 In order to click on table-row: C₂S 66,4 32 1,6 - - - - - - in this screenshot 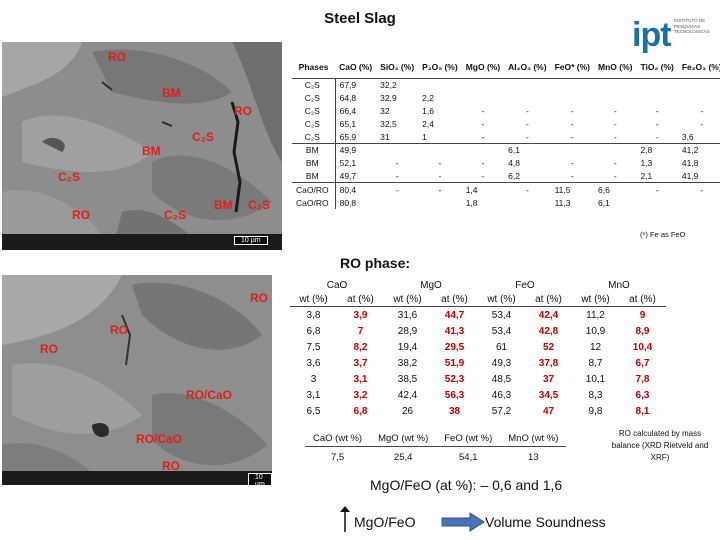, I will do `click(506, 111)`.